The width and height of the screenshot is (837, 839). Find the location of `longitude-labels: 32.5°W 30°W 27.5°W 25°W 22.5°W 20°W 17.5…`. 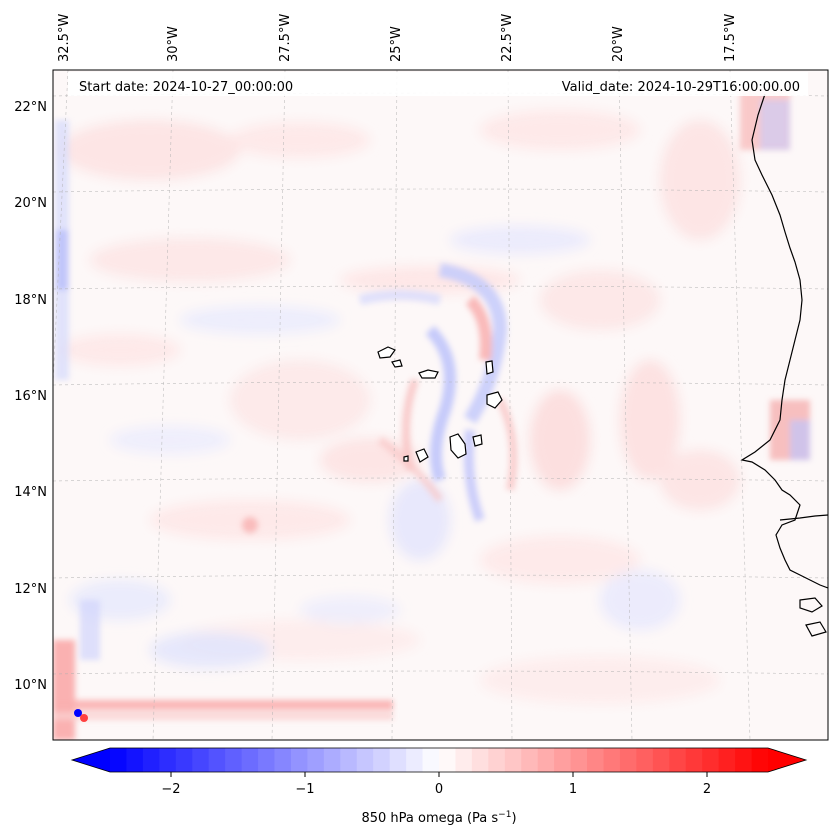

longitude-labels: 32.5°W 30°W 27.5°W 25°W 22.5°W 20°W 17.5… is located at coordinates (397, 38).